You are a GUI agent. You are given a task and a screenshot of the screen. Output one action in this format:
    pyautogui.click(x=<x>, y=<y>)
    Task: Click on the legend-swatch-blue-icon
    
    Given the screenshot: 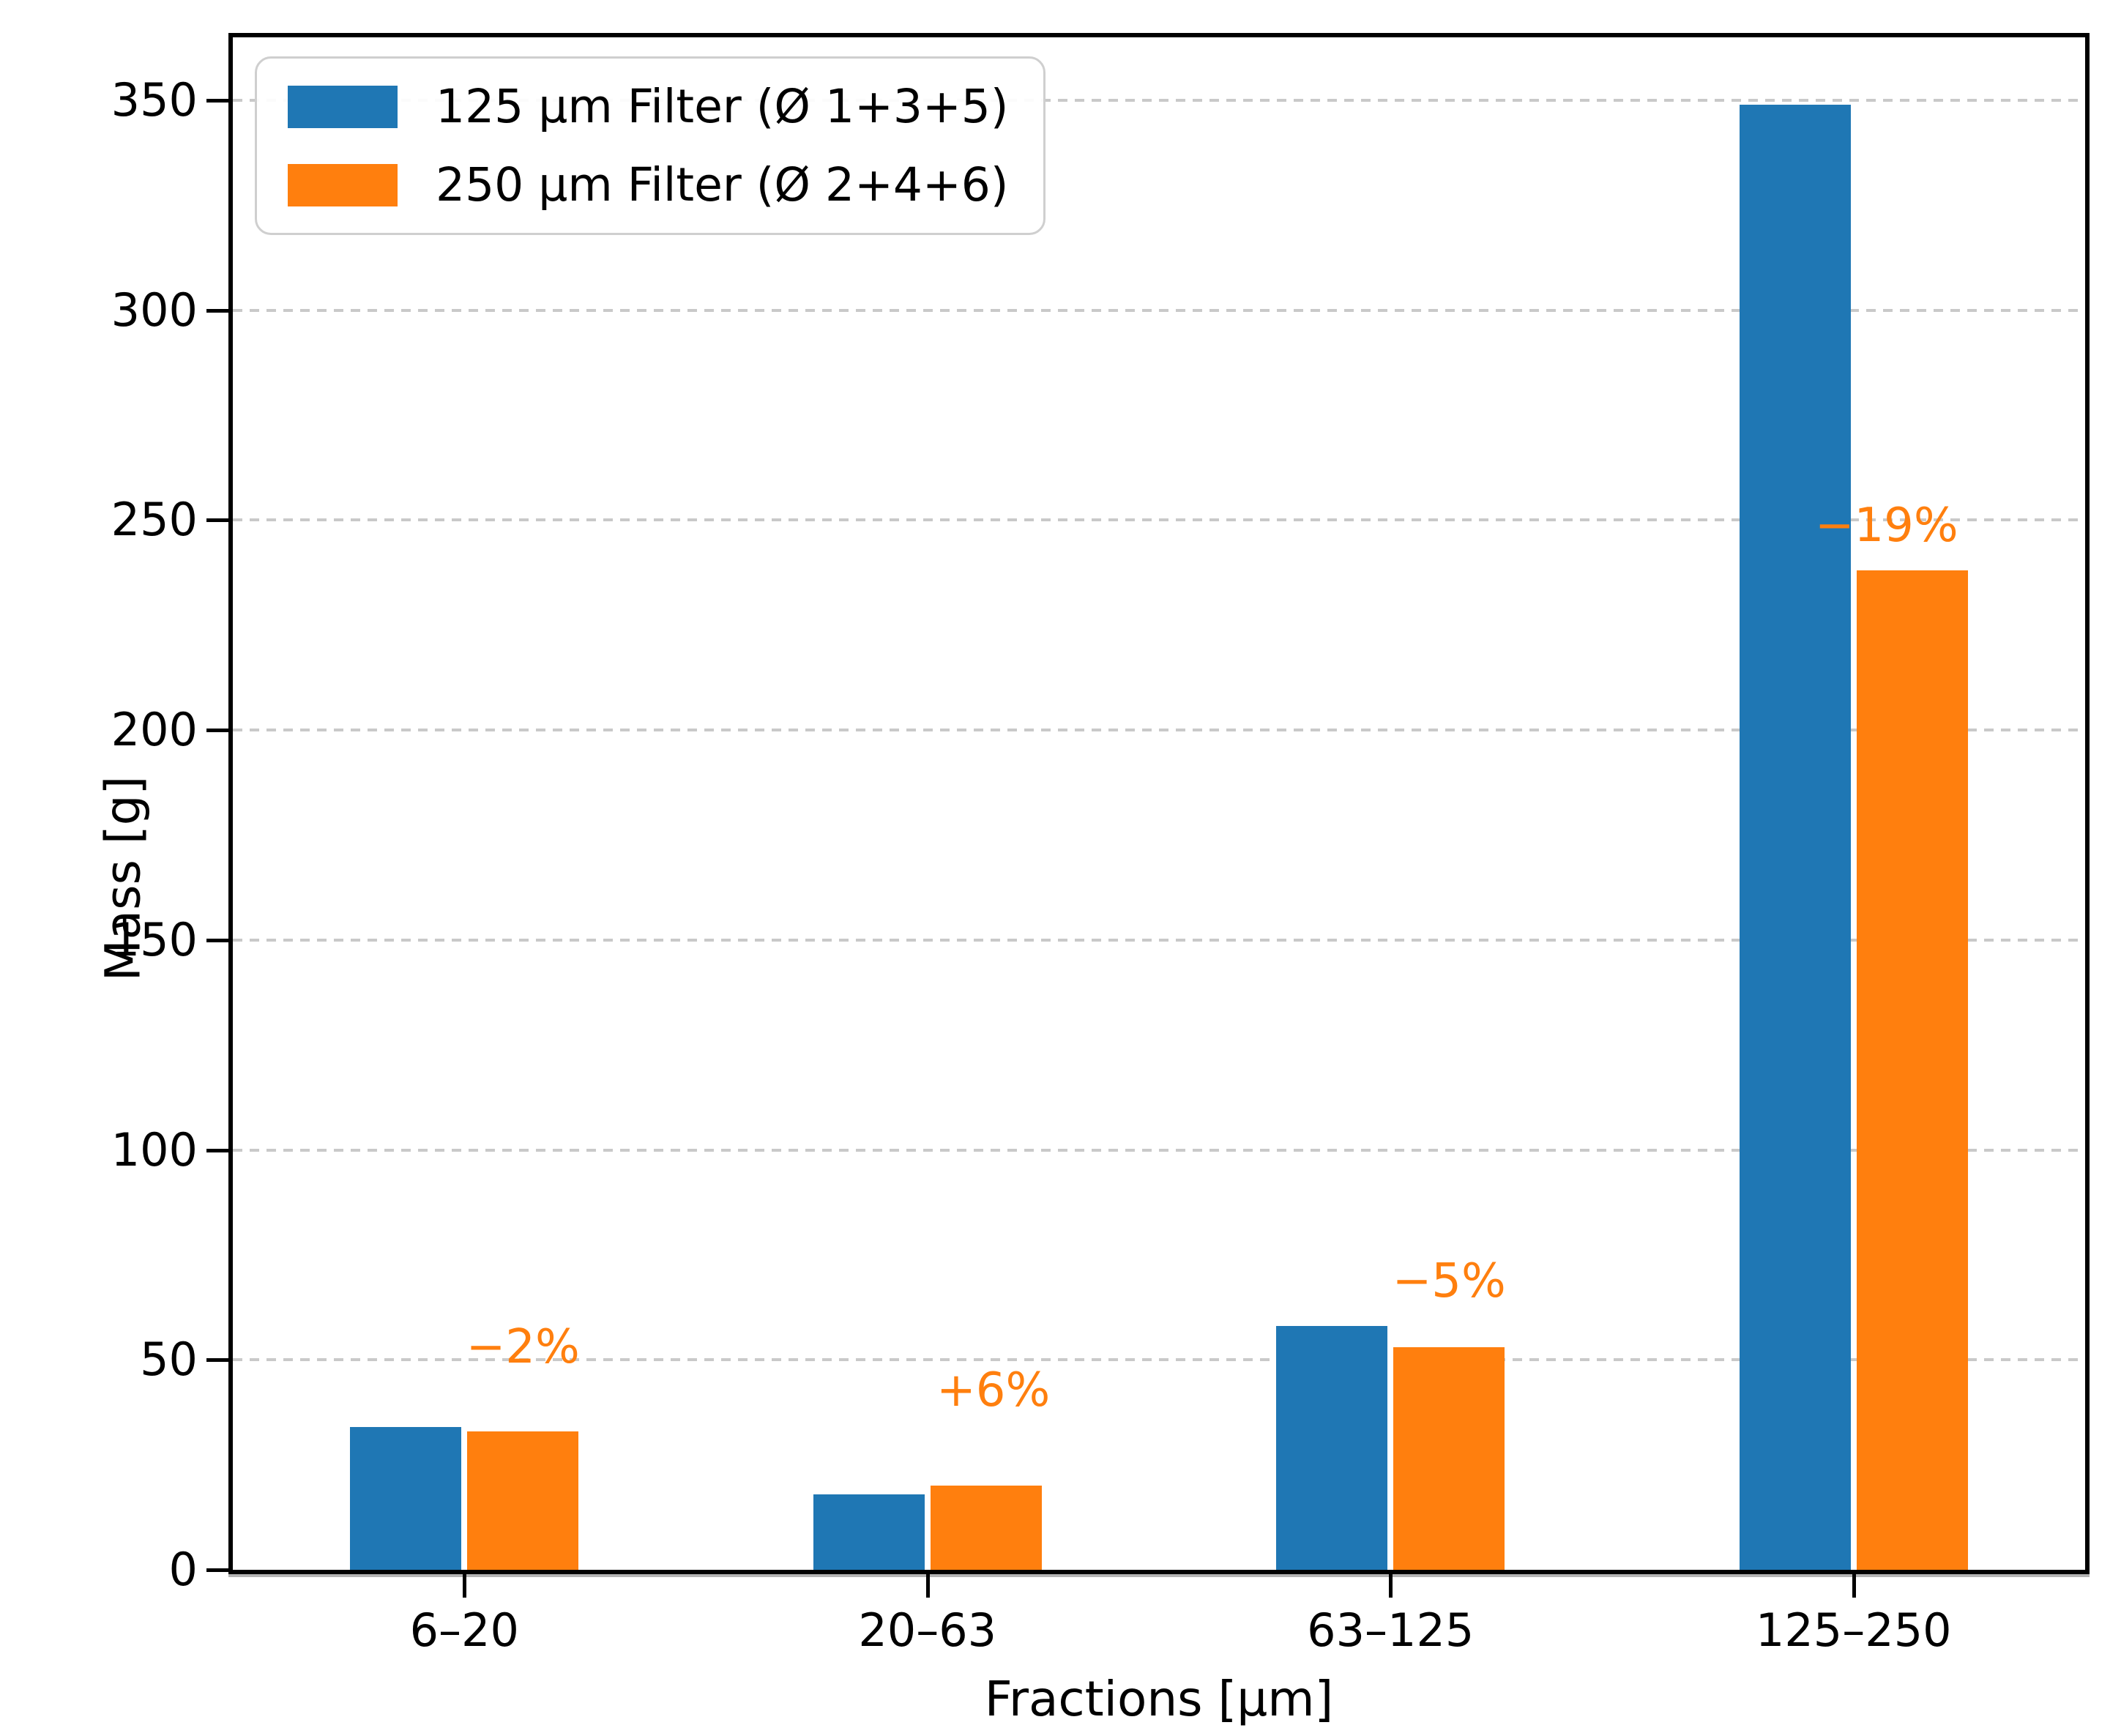 What is the action you would take?
    pyautogui.click(x=343, y=106)
    